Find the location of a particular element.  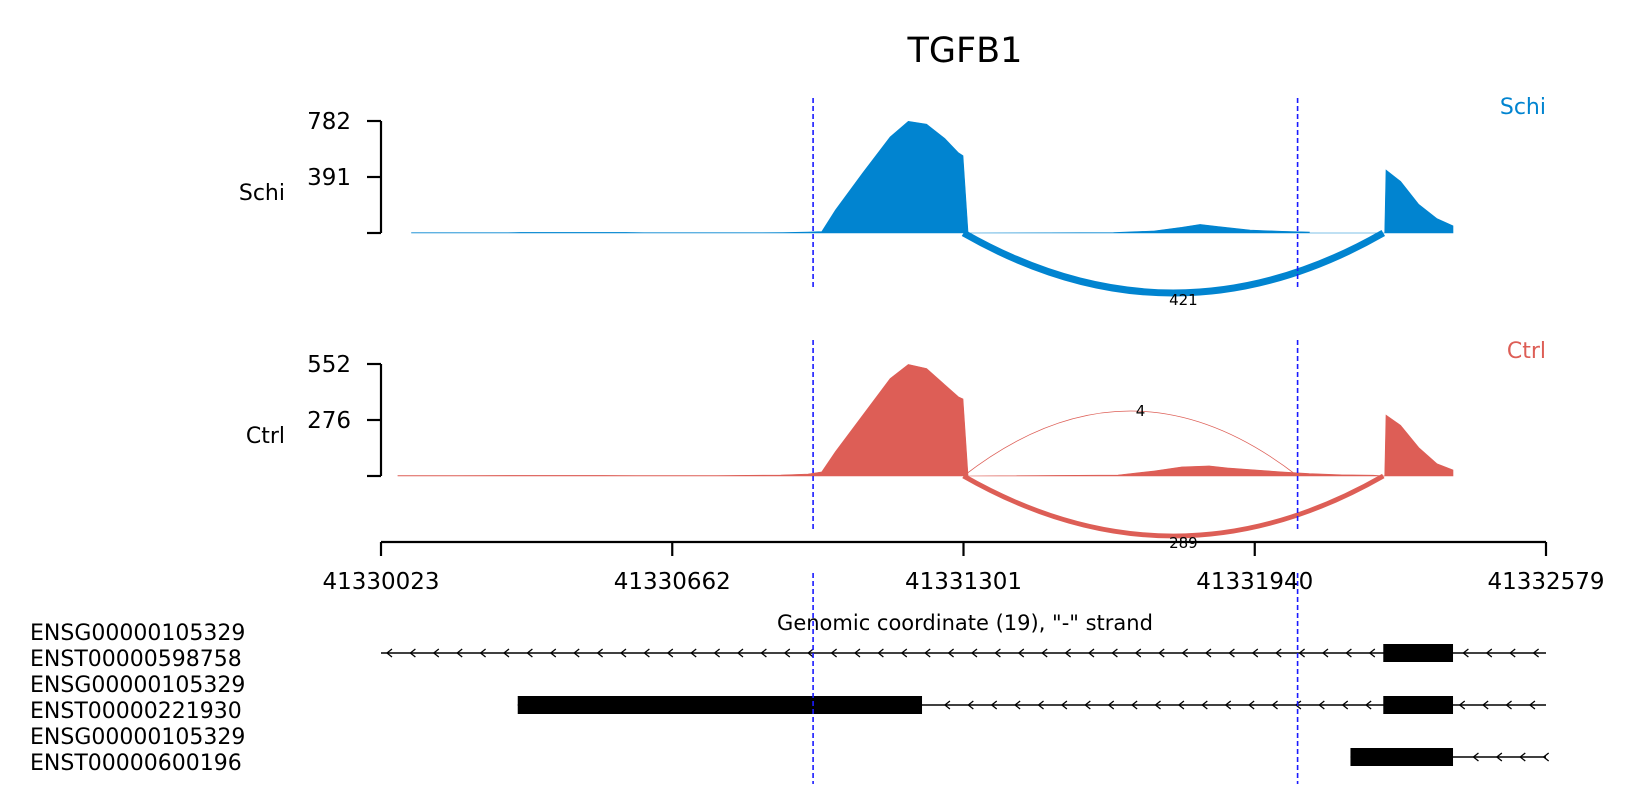

coverage-area-schi is located at coordinates (932, 177).